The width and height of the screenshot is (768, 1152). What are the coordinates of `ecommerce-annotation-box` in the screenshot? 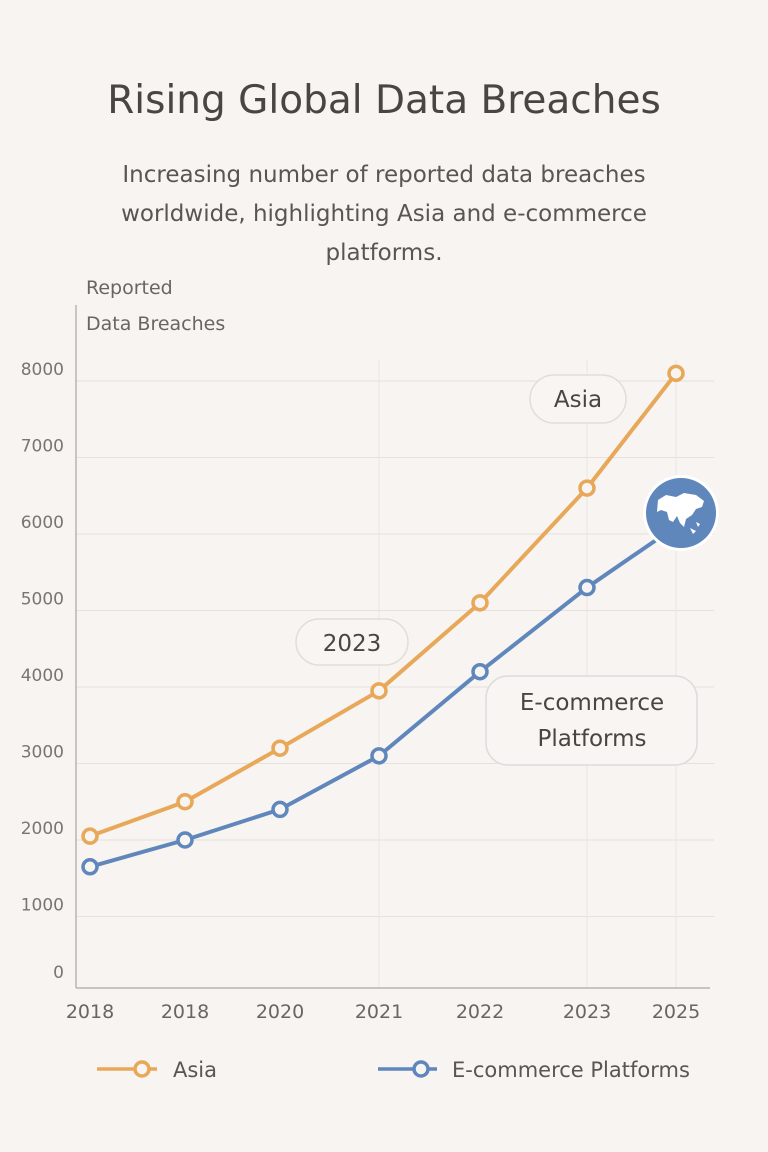 It's located at (591, 720).